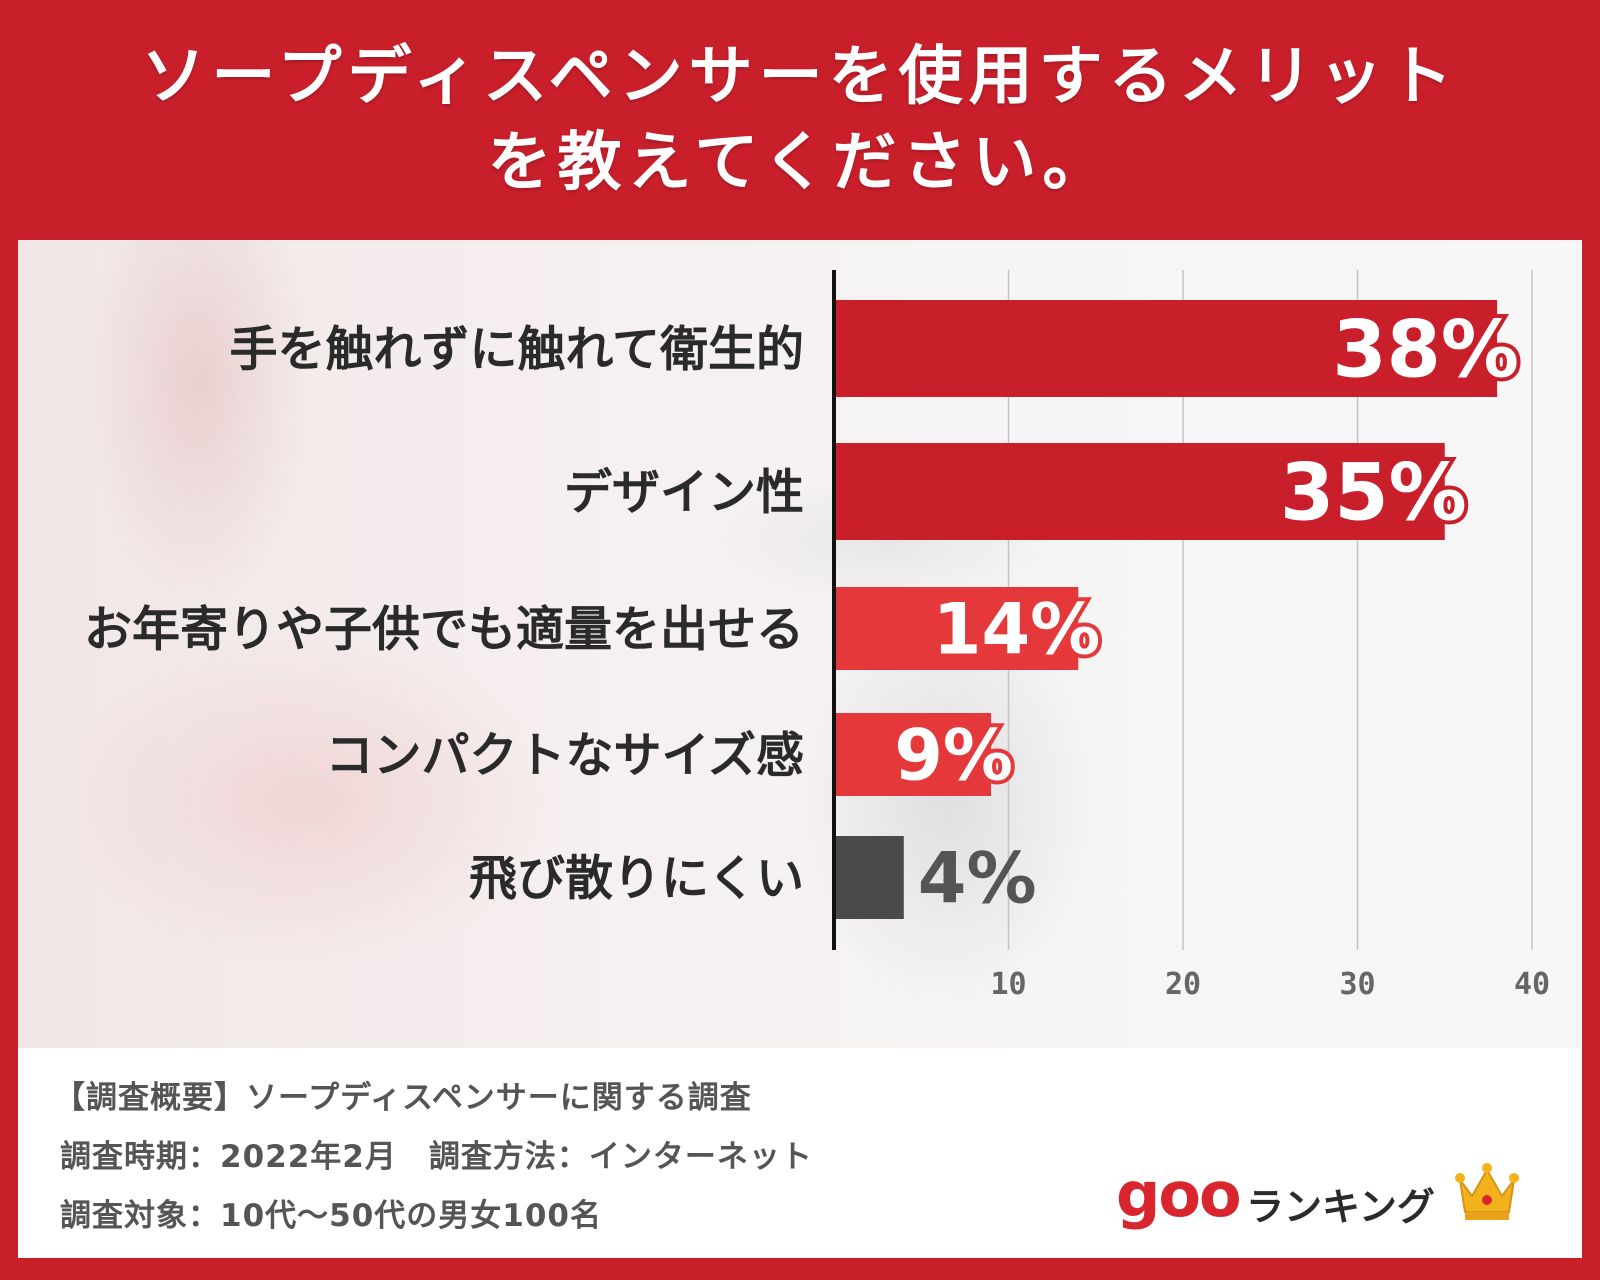 The width and height of the screenshot is (1600, 1280). Describe the element at coordinates (1183, 984) in the screenshot. I see `x-tick-label: 20` at that location.